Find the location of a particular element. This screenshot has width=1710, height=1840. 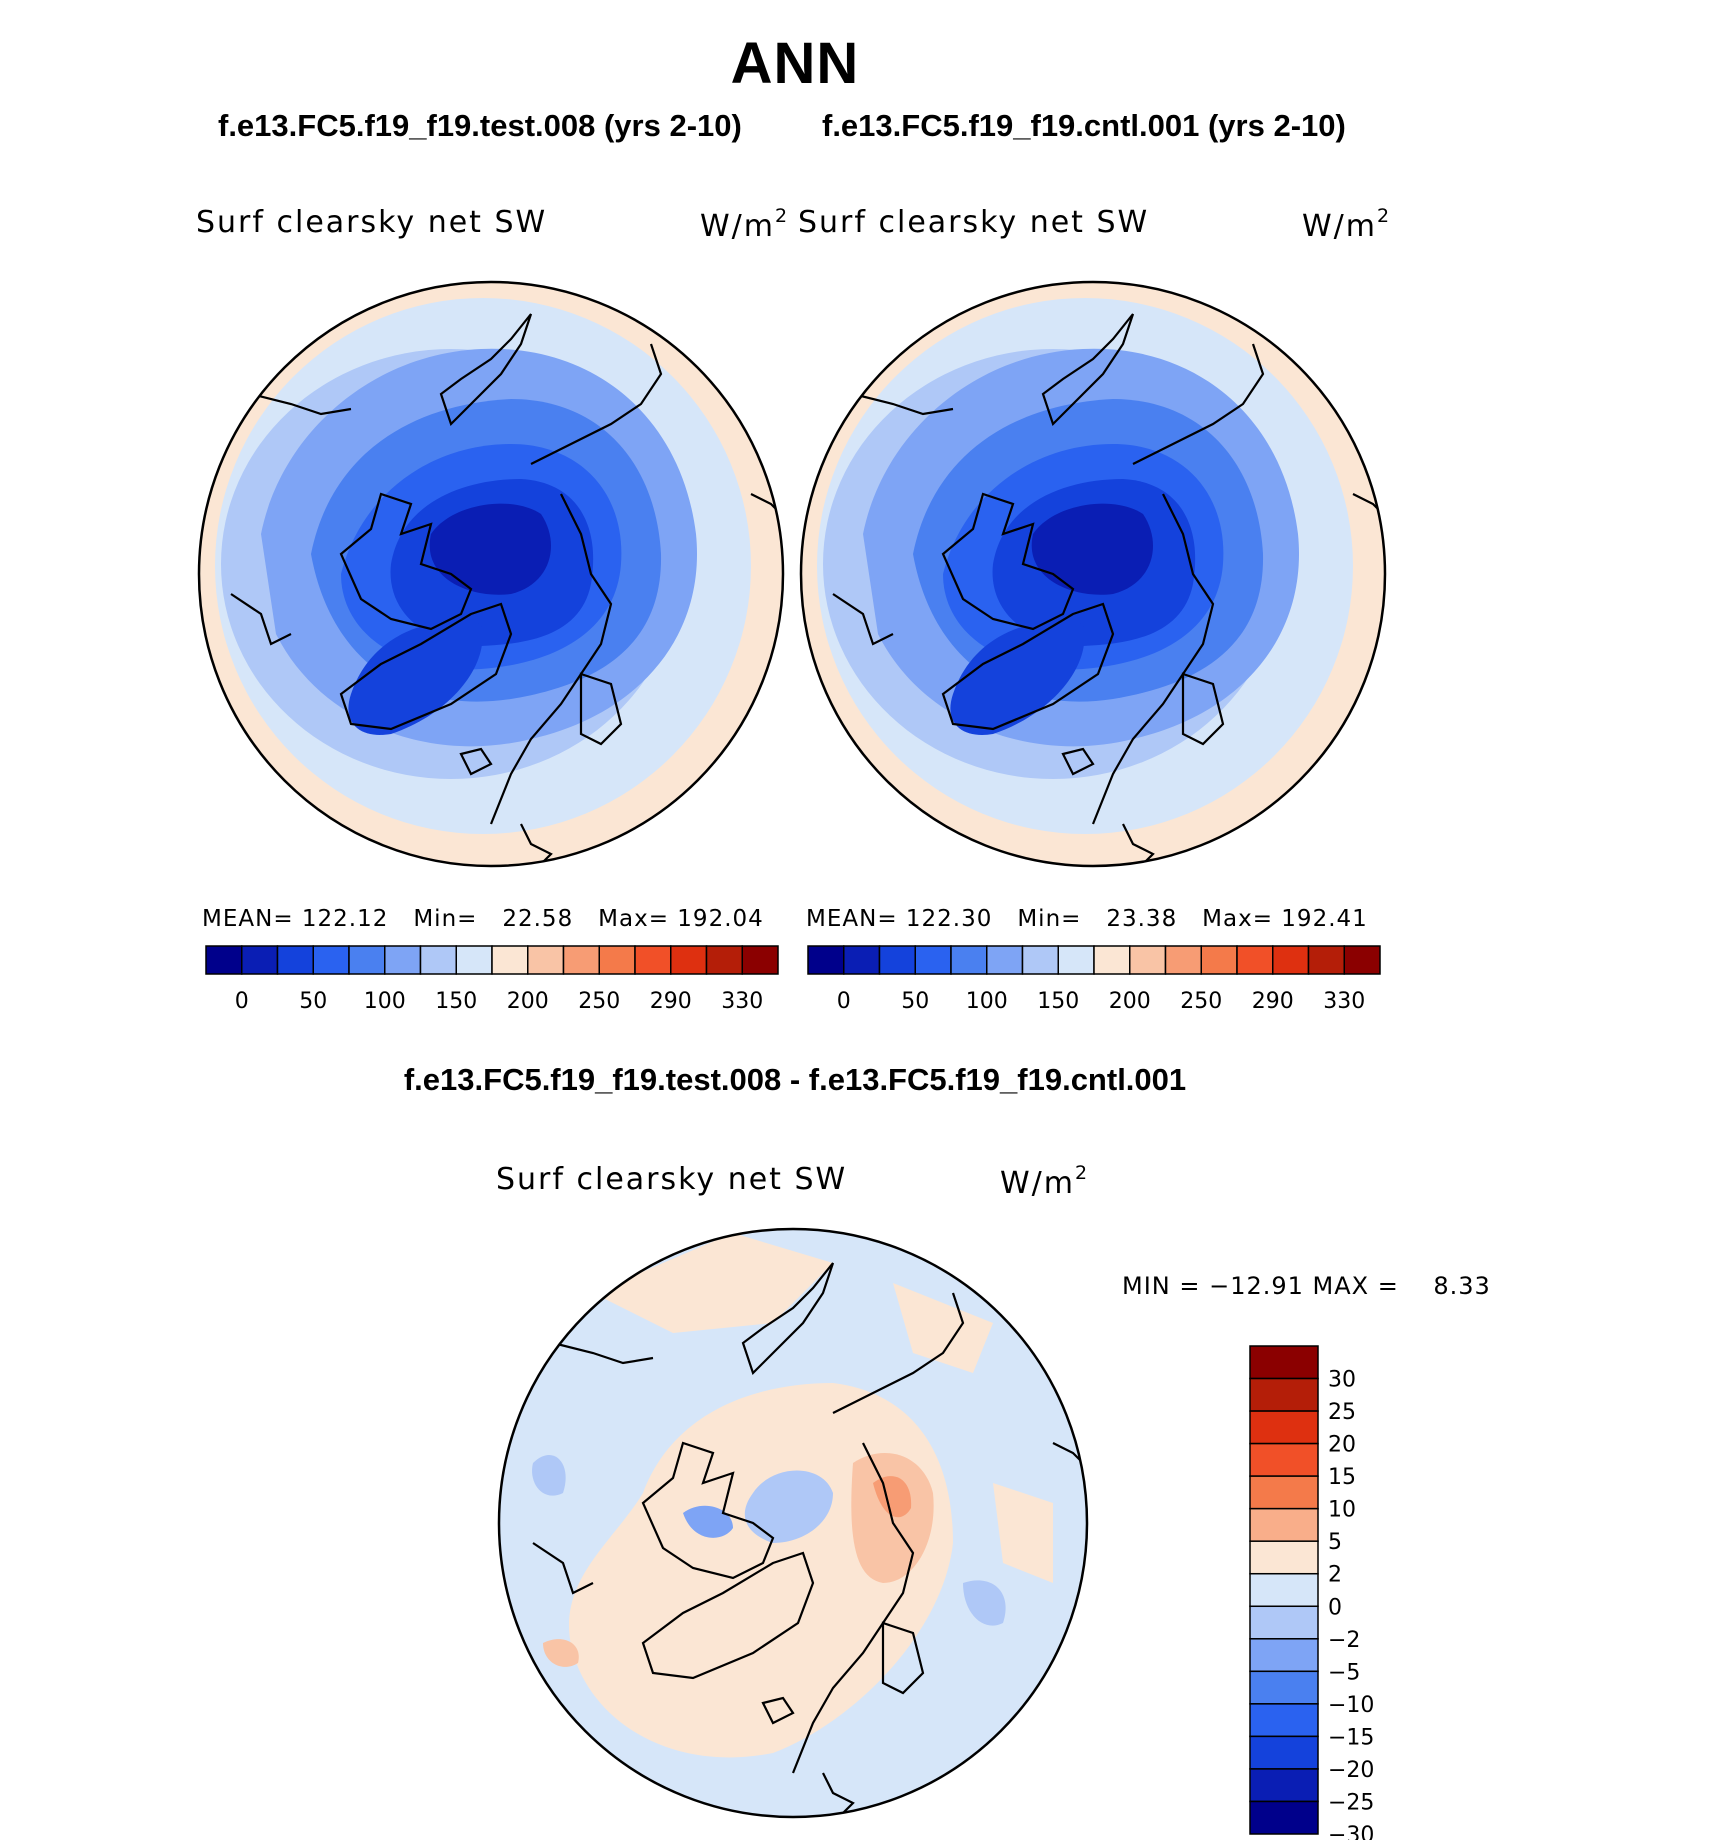

colorbar-tick-label: 2 is located at coordinates (1335, 1575).